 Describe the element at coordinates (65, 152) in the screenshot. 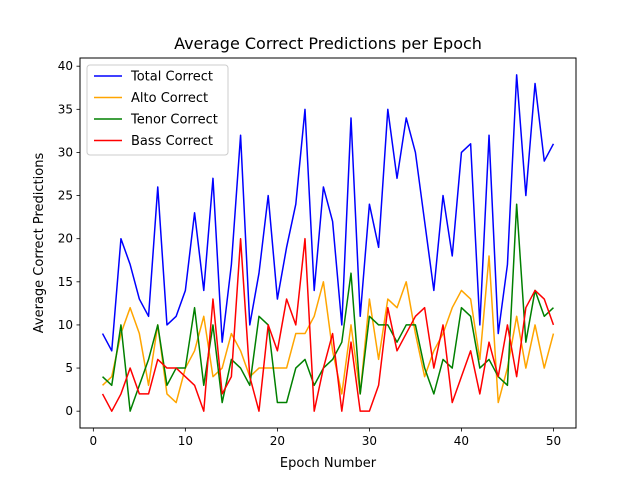

I see `y-tick-label: 30` at that location.